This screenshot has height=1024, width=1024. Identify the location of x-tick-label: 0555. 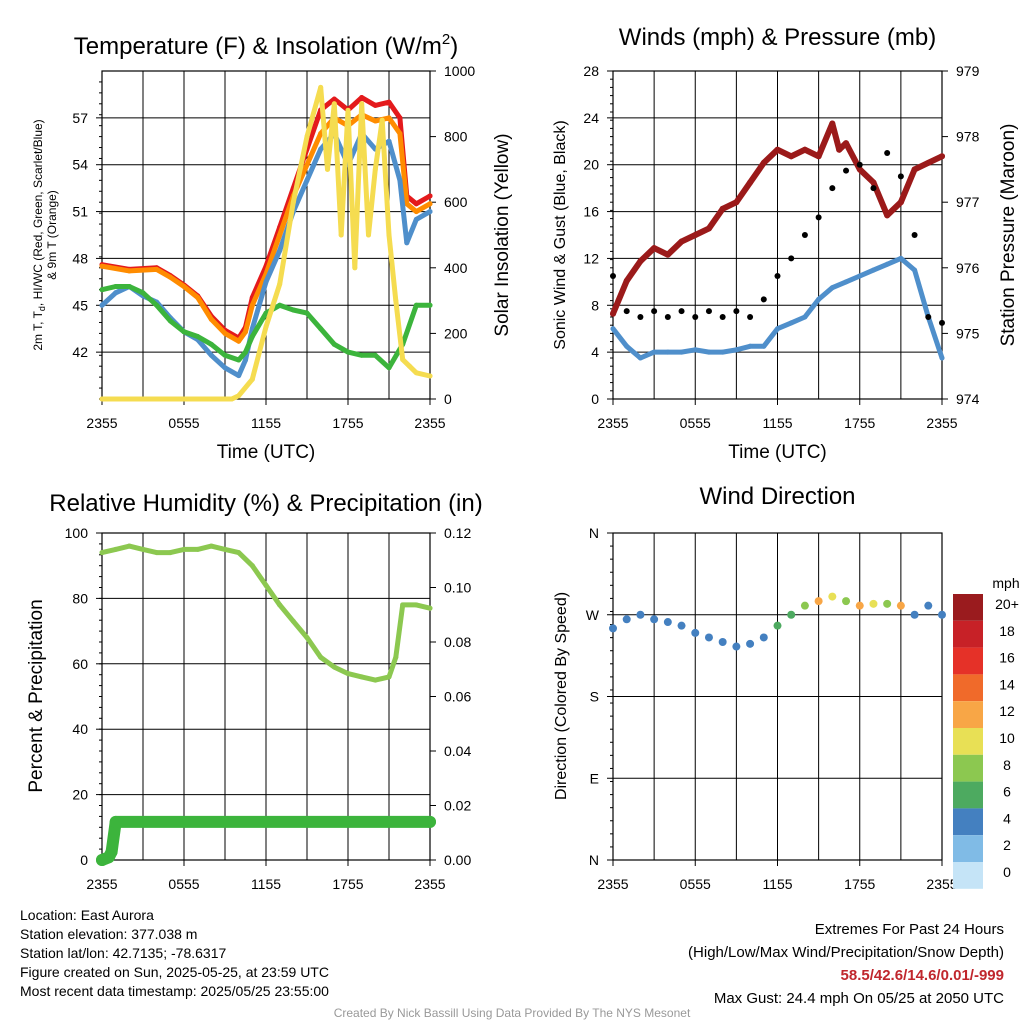
(183, 884).